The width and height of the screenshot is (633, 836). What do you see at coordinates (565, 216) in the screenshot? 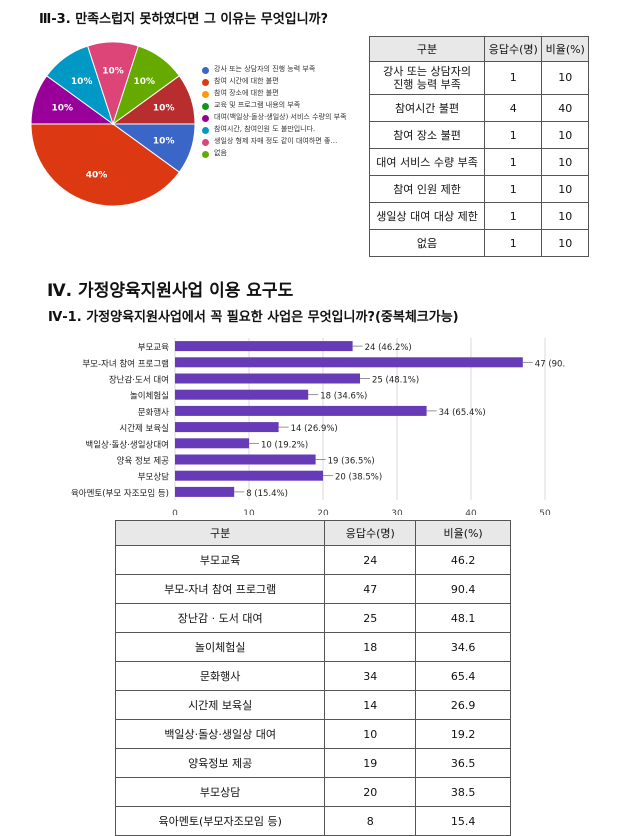
I see `table-cell: 10` at bounding box center [565, 216].